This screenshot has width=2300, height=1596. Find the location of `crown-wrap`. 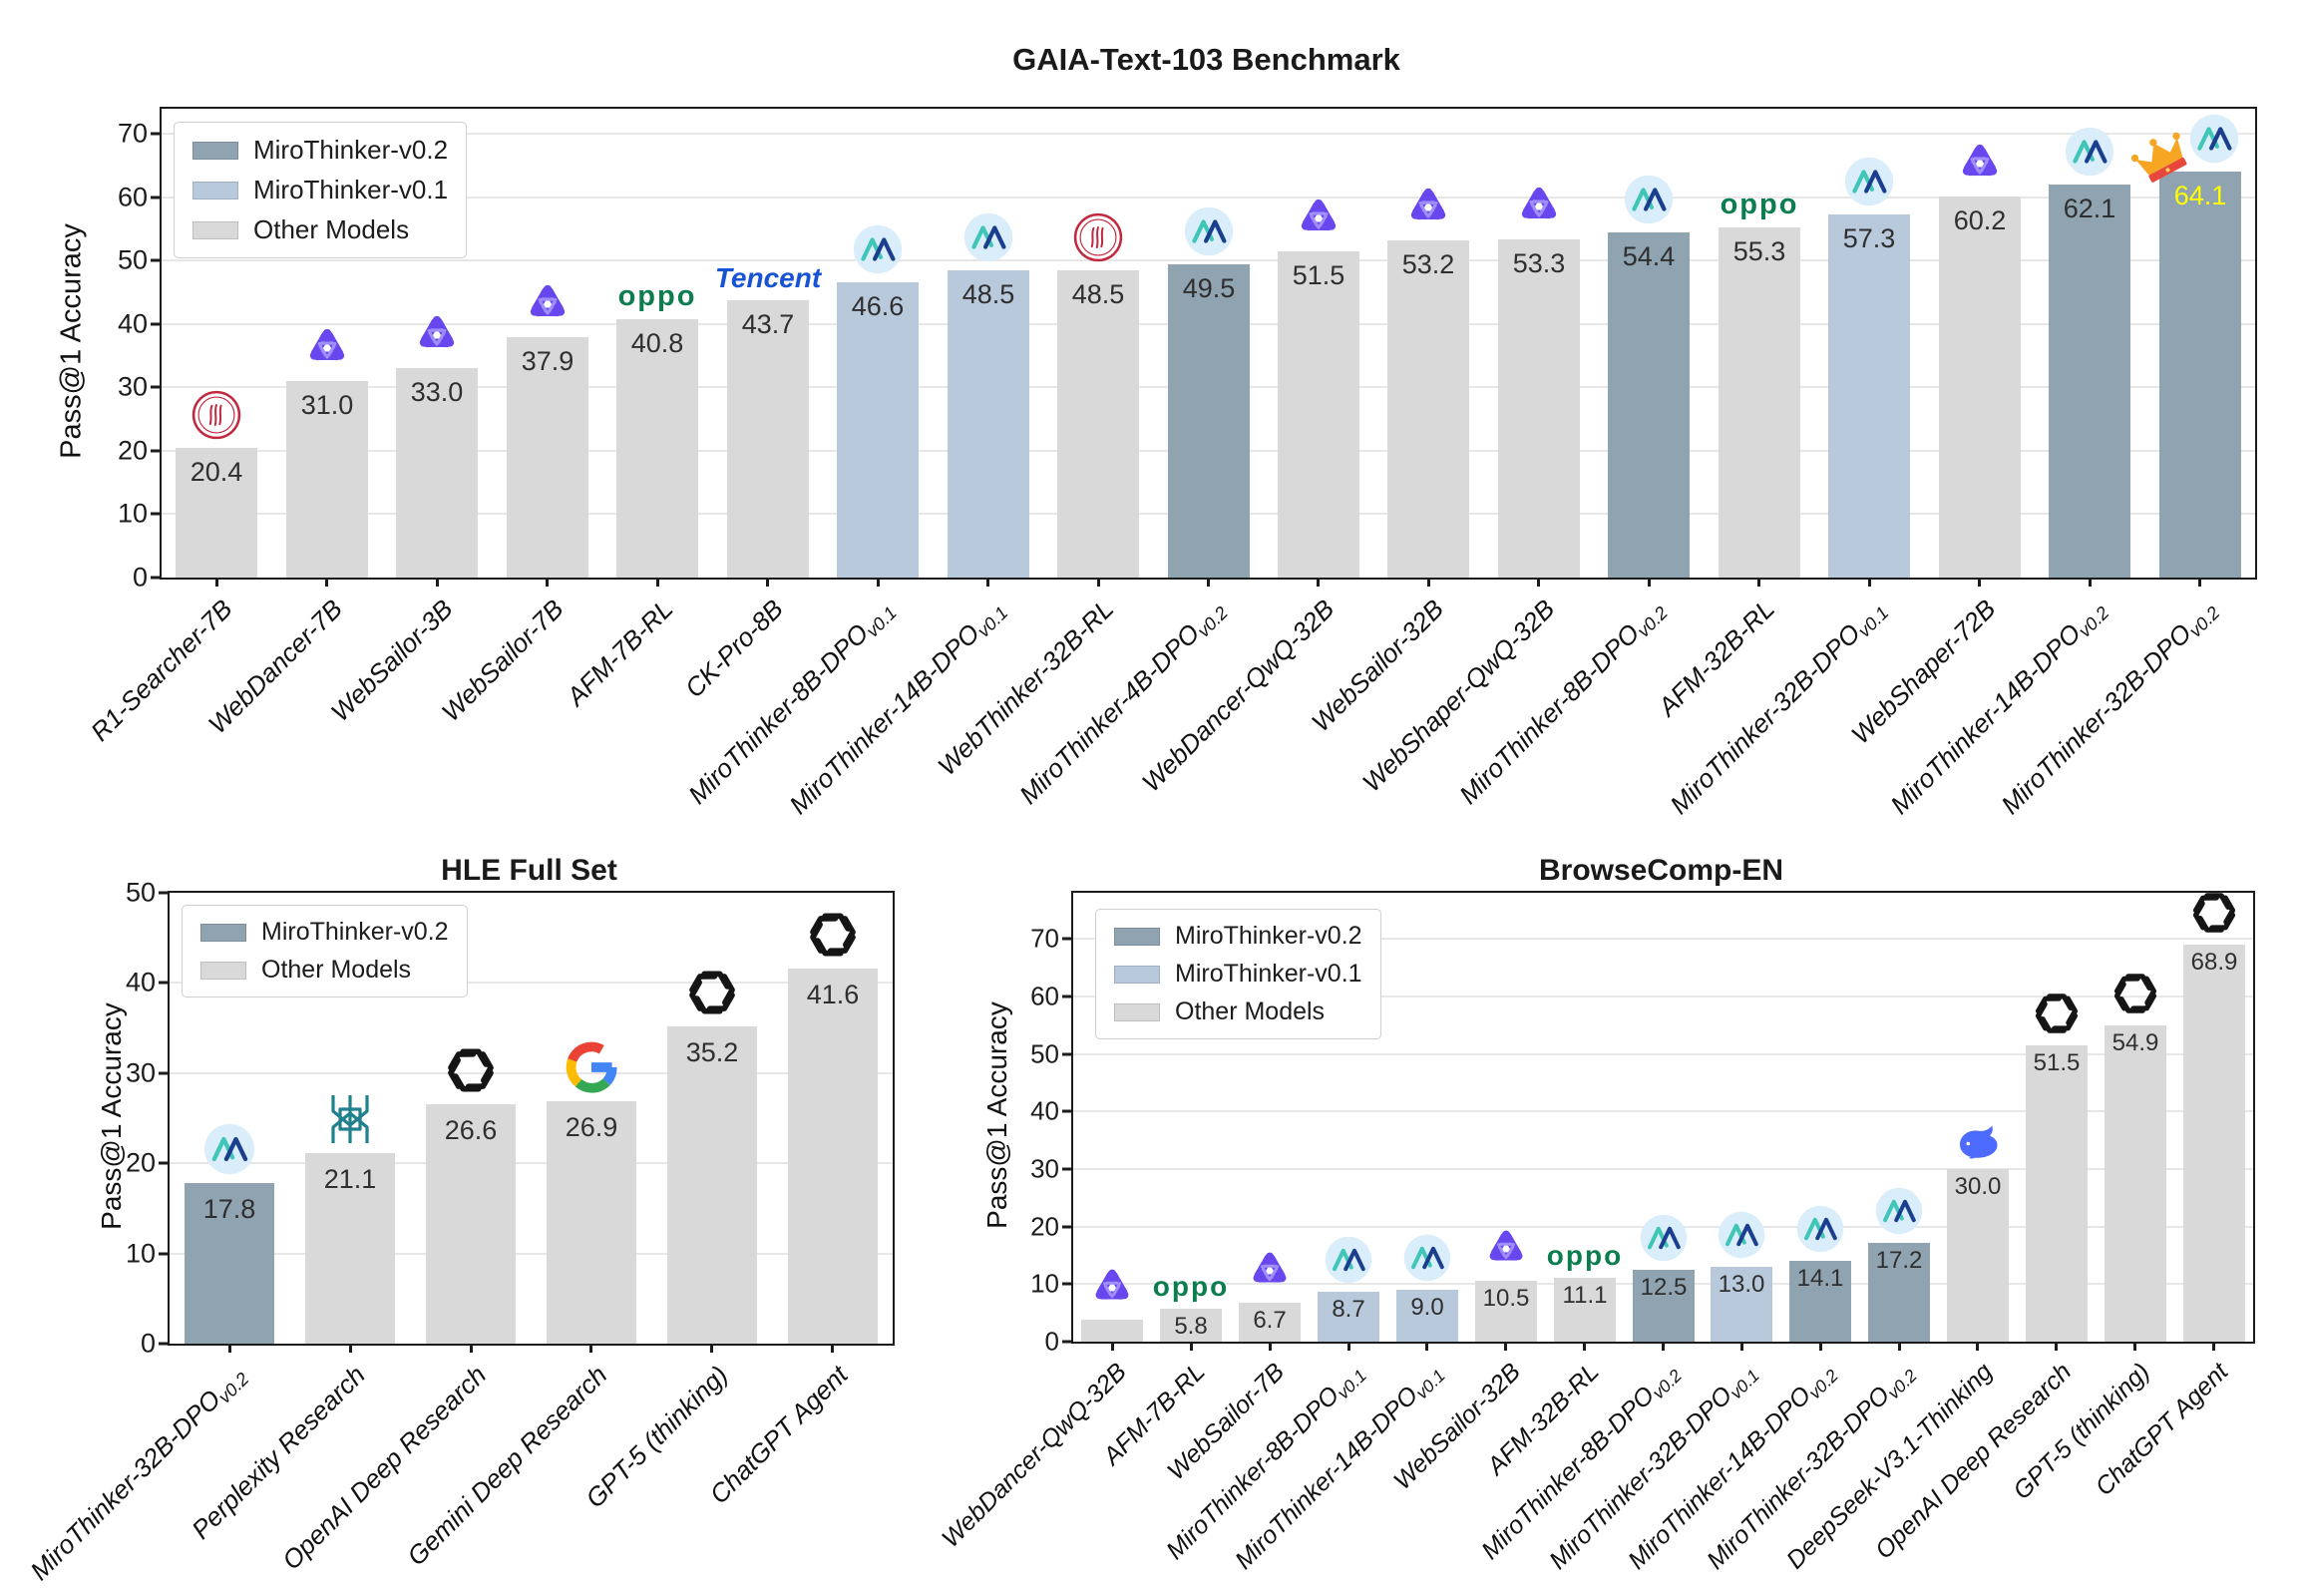

crown-wrap is located at coordinates (2163, 162).